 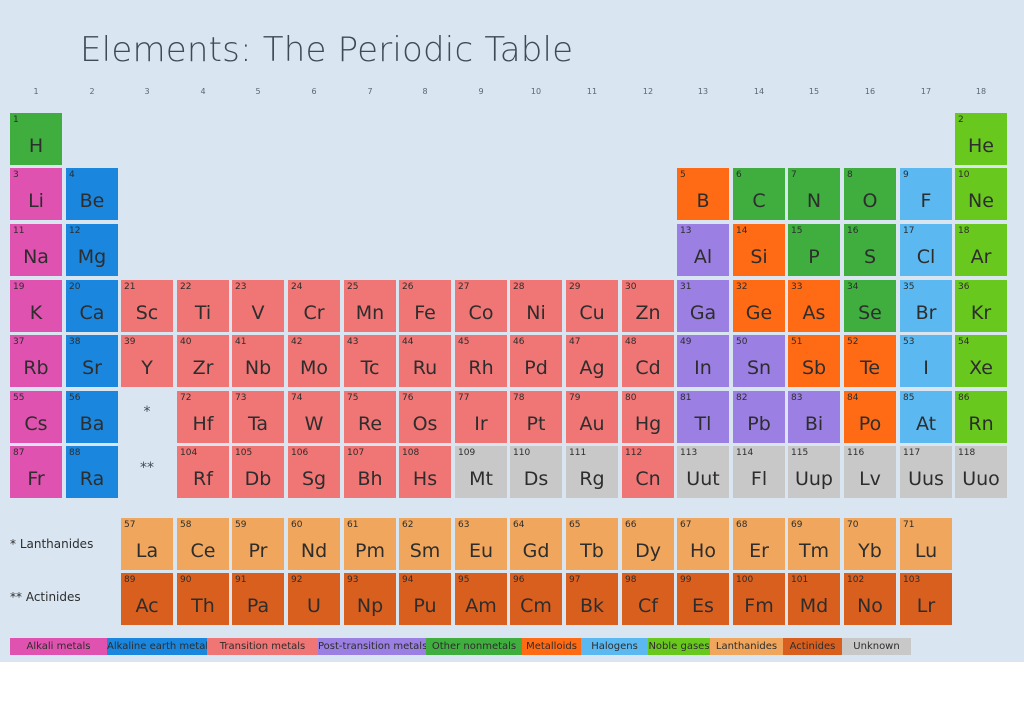 I want to click on element-tile-ge: 32 Ge, so click(x=759, y=306).